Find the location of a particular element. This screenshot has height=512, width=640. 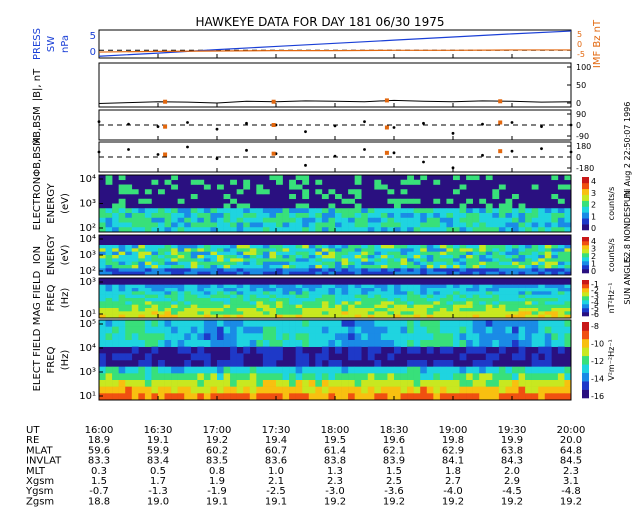

marker is located at coordinates (386, 152).